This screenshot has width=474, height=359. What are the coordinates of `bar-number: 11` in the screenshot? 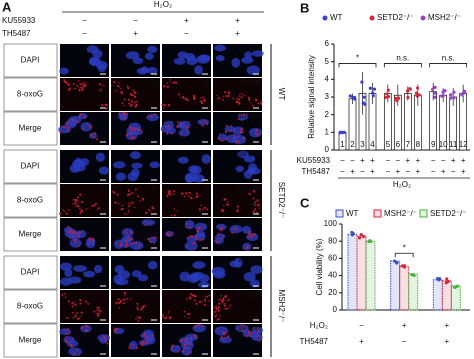 It's located at (453, 144).